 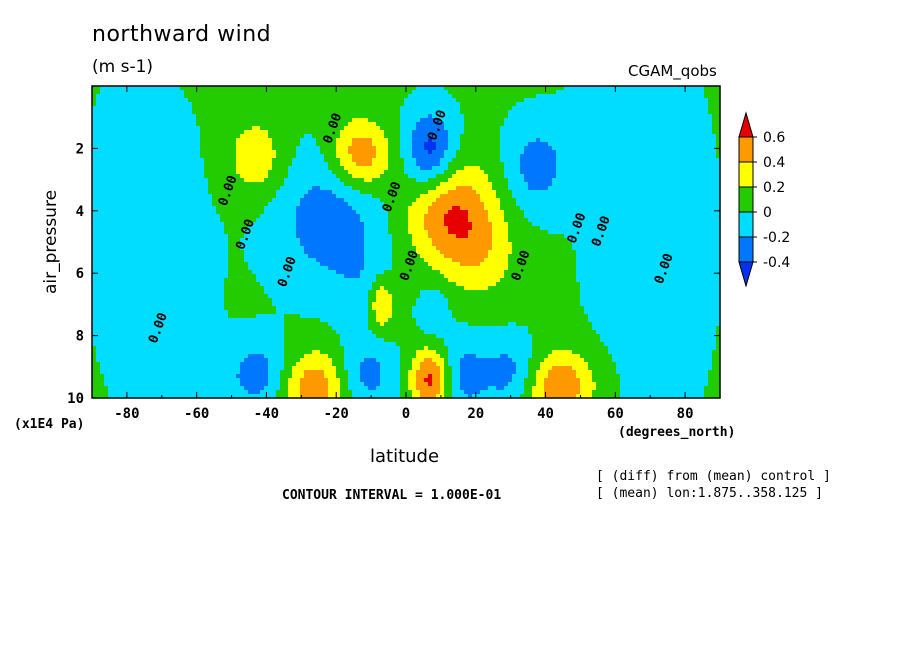 I want to click on colorbar-label: -0.2, so click(x=776, y=238).